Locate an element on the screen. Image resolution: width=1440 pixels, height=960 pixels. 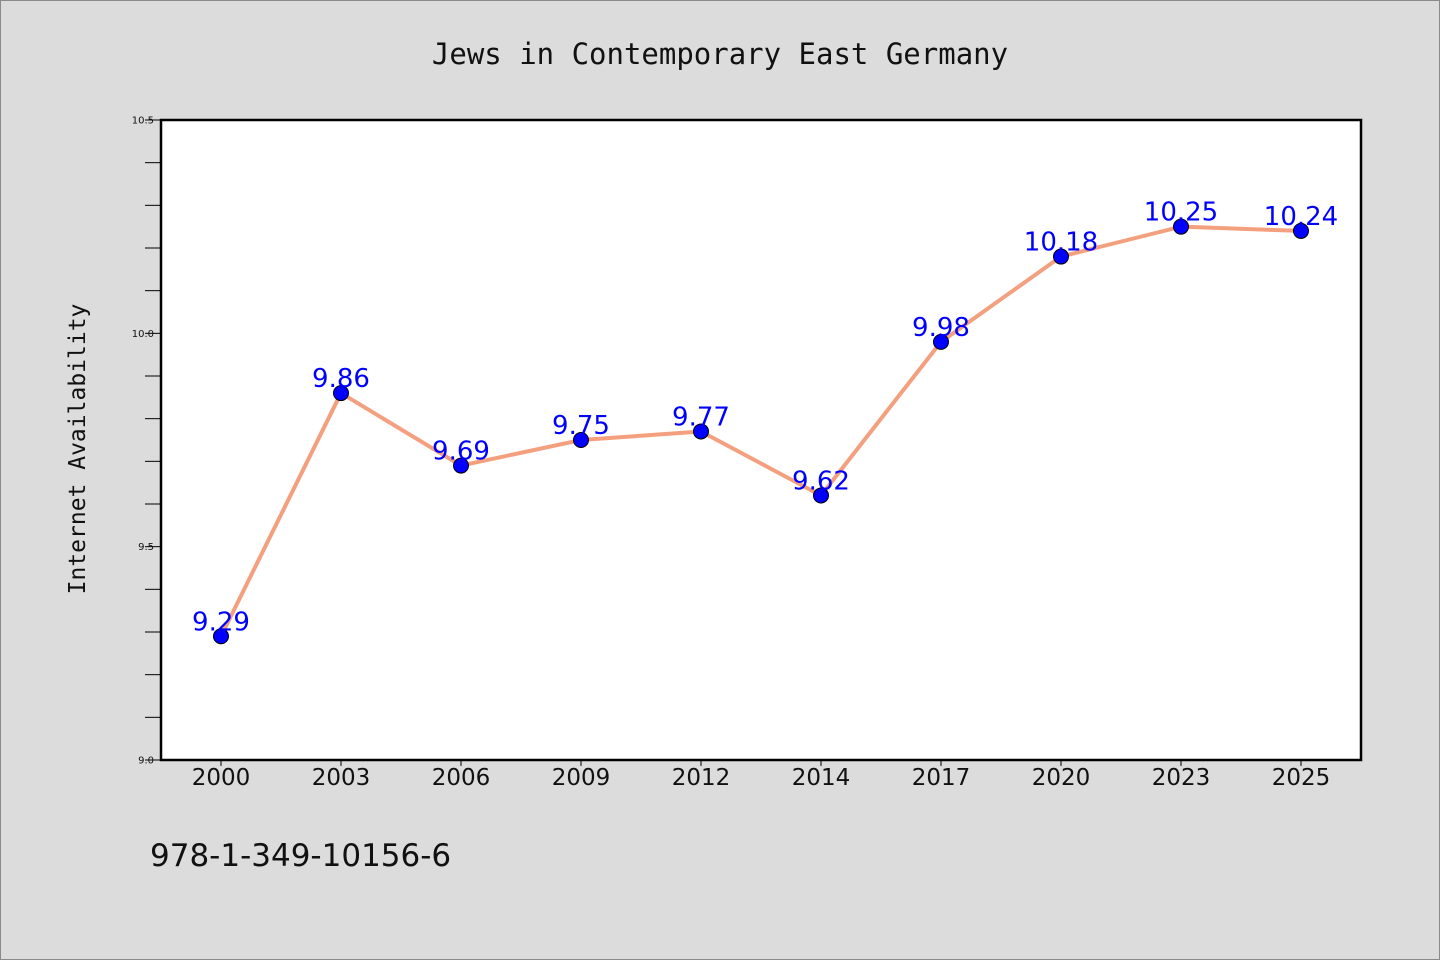
y-tick-label: 10.0 is located at coordinates (143, 334).